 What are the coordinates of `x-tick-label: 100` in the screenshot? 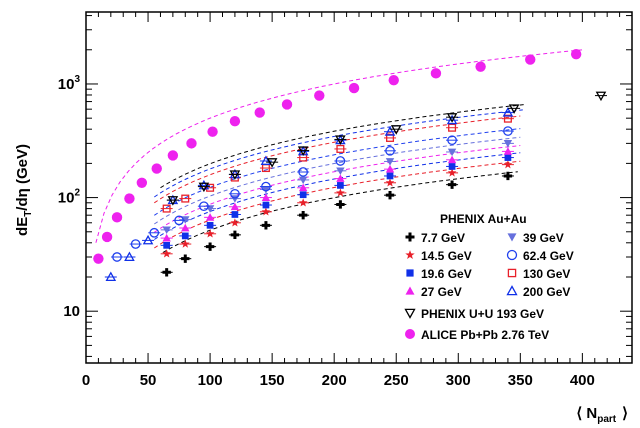 It's located at (210, 380).